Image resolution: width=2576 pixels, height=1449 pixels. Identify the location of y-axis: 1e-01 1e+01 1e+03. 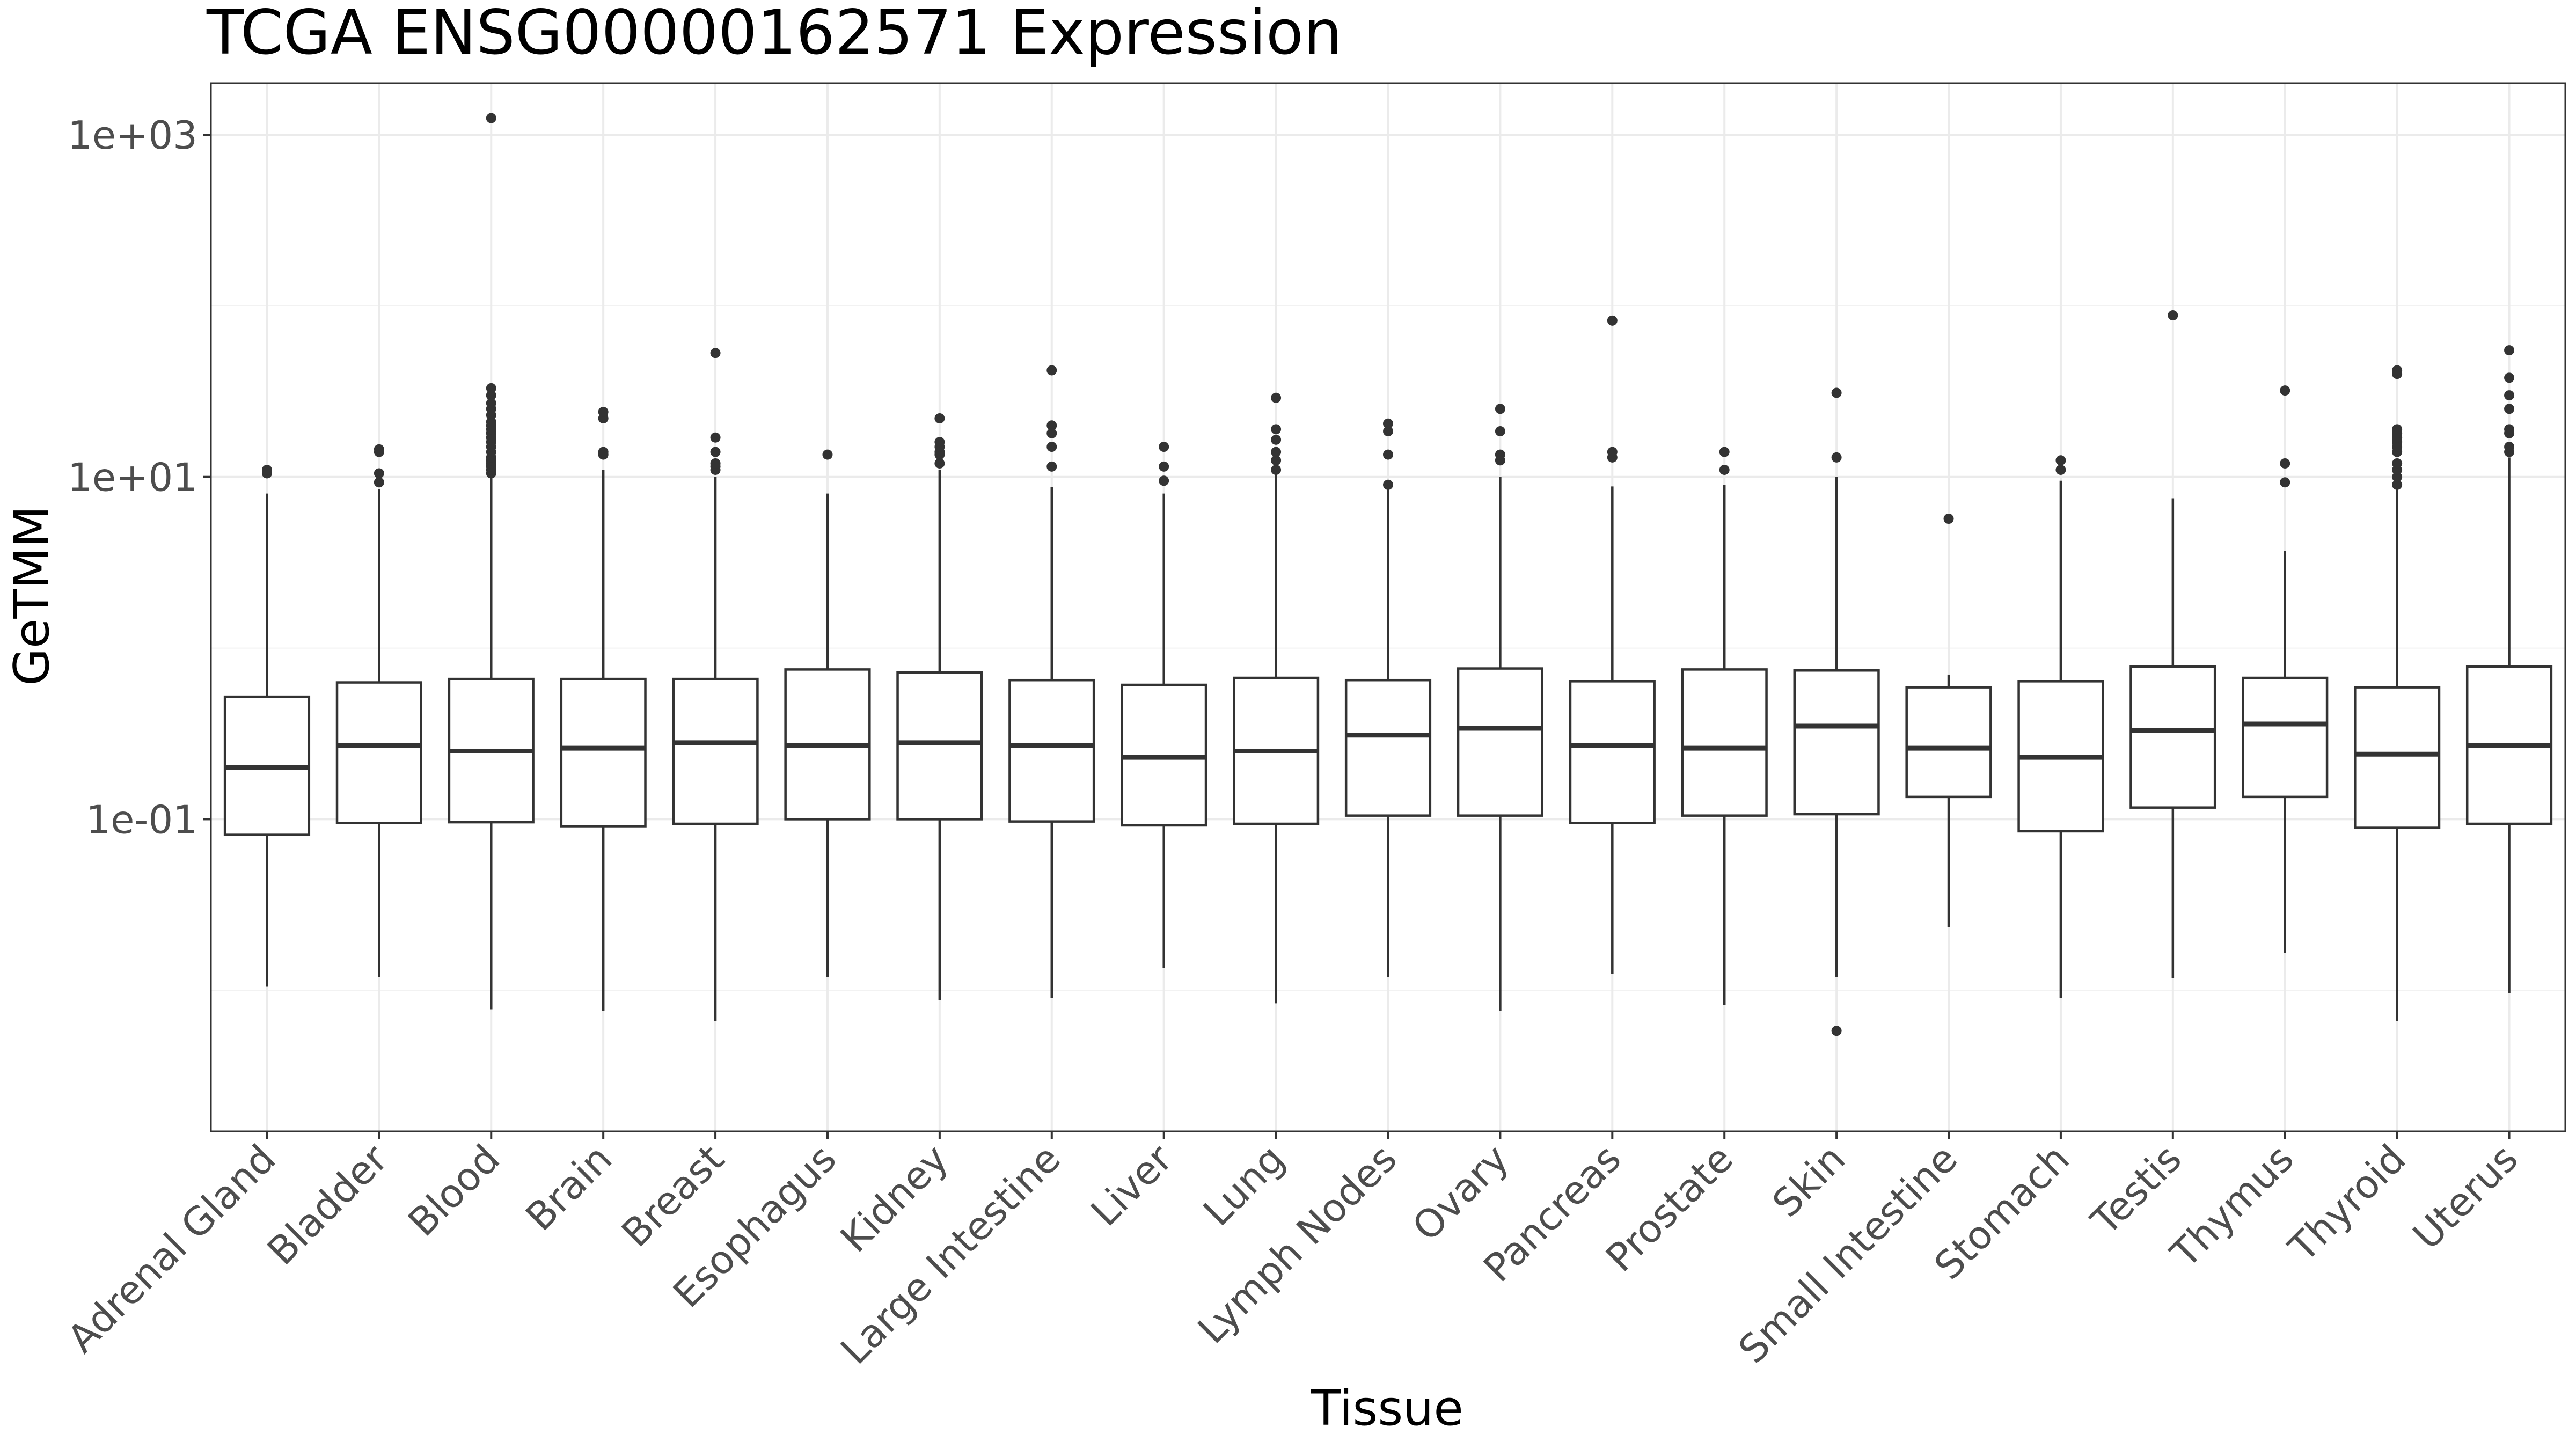
(139, 477).